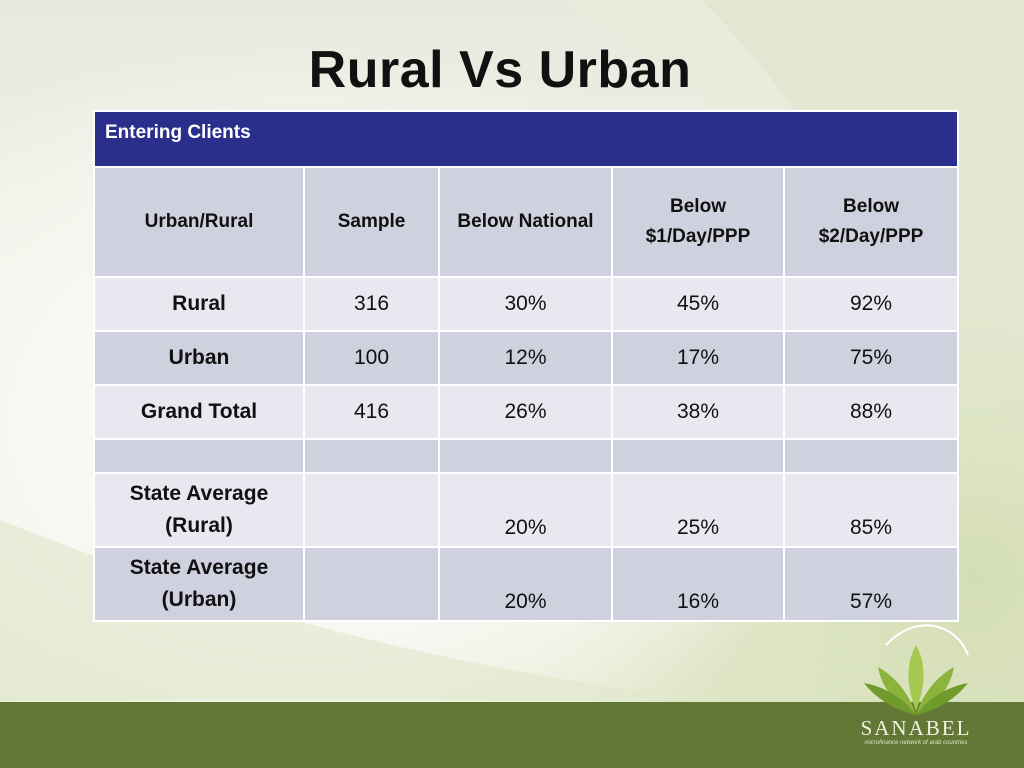  I want to click on cell-below-1-day: 38%, so click(698, 412).